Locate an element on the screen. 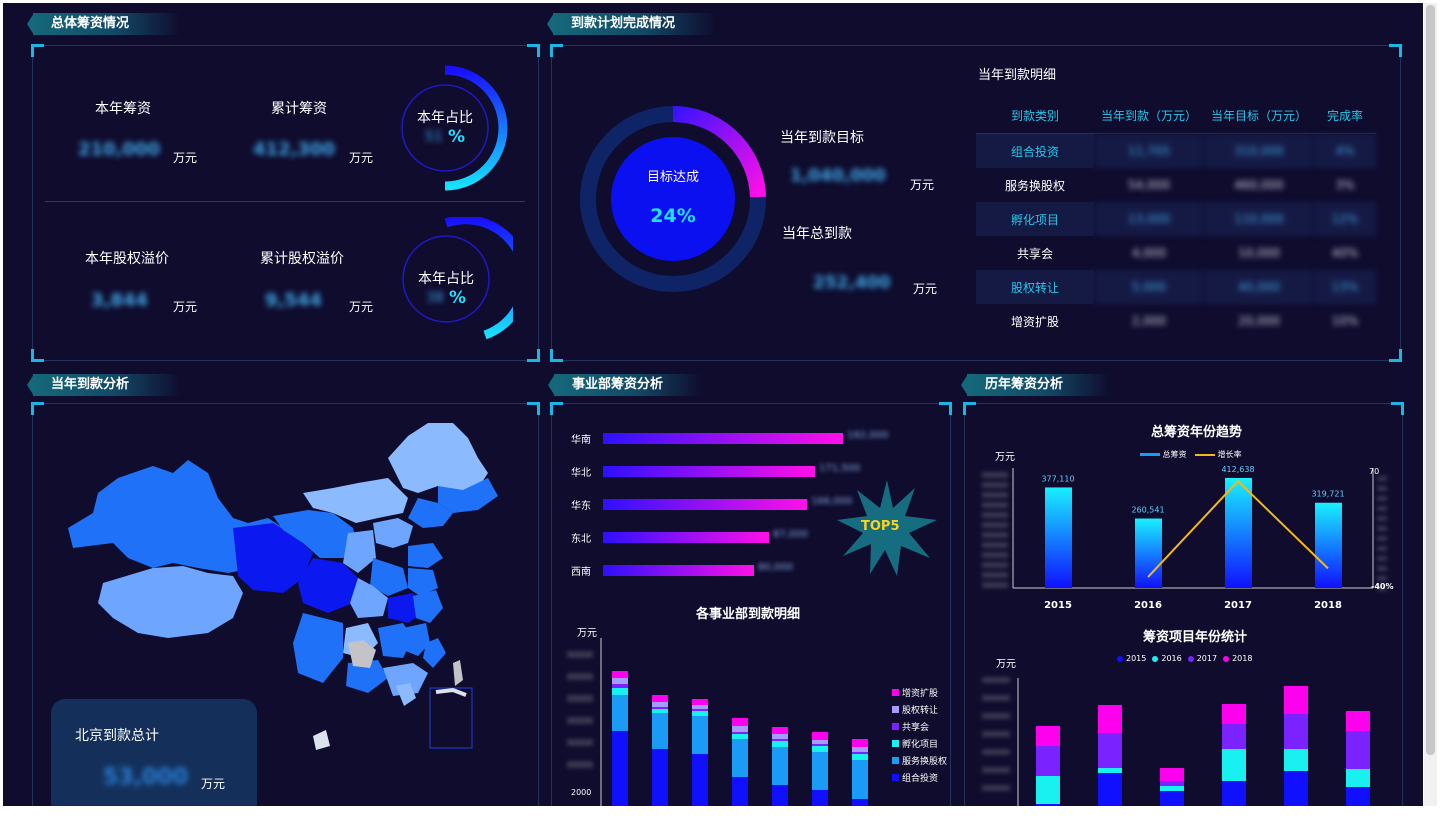 Image resolution: width=1443 pixels, height=818 pixels. table-row: 股权转让 5,000 40,000 13% is located at coordinates (1176, 287).